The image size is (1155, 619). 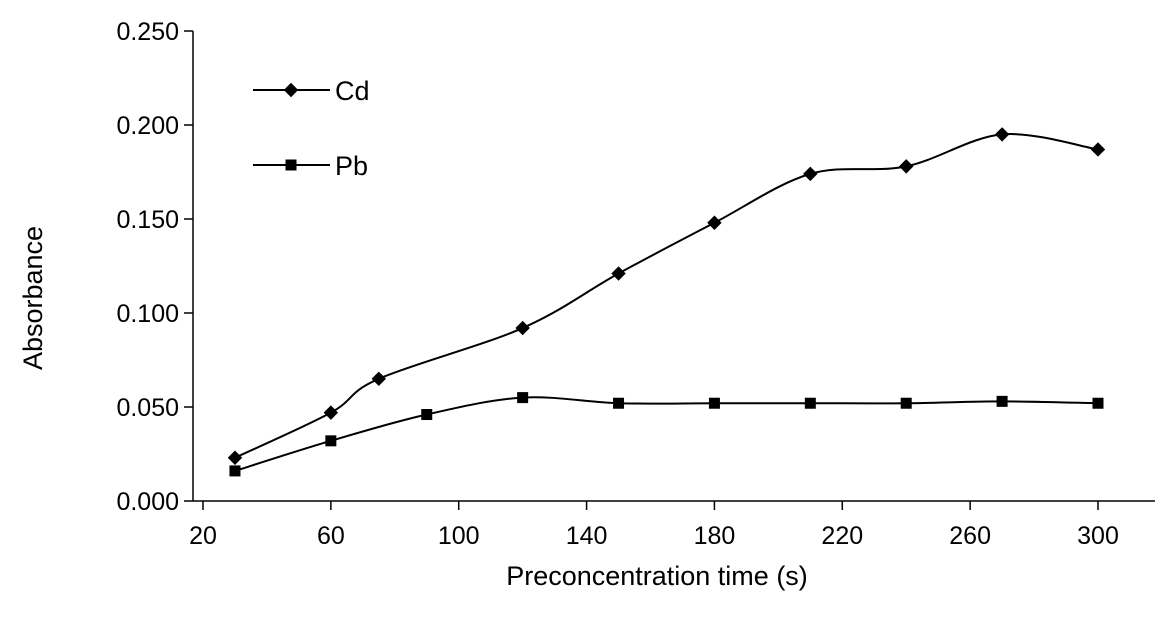 I want to click on x-tick-label: 180, so click(x=715, y=536).